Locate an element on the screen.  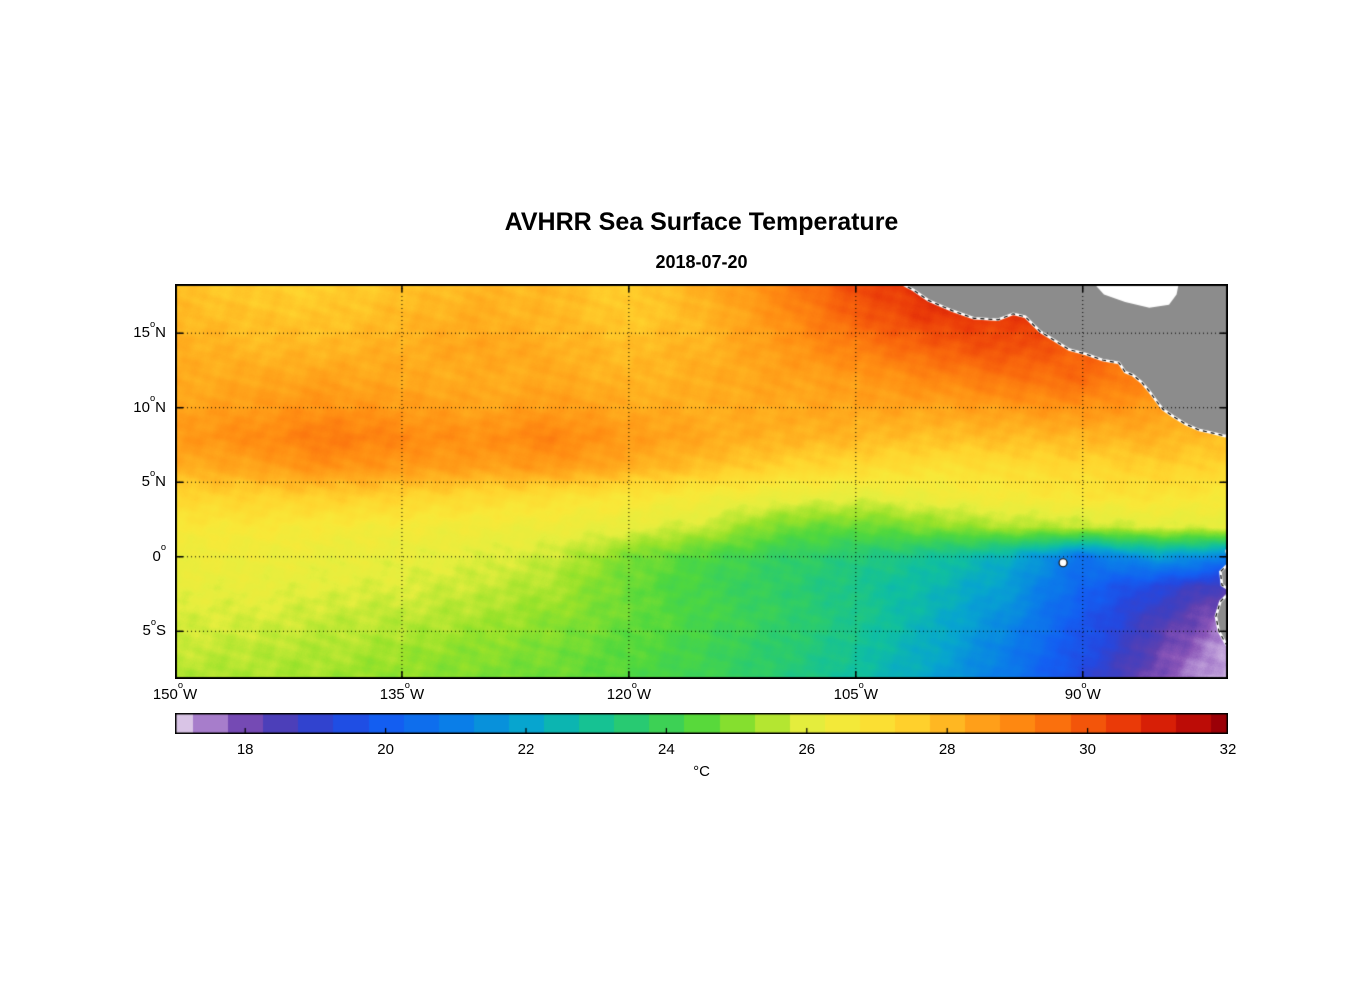
x-tick-label: 135oW is located at coordinates (402, 691).